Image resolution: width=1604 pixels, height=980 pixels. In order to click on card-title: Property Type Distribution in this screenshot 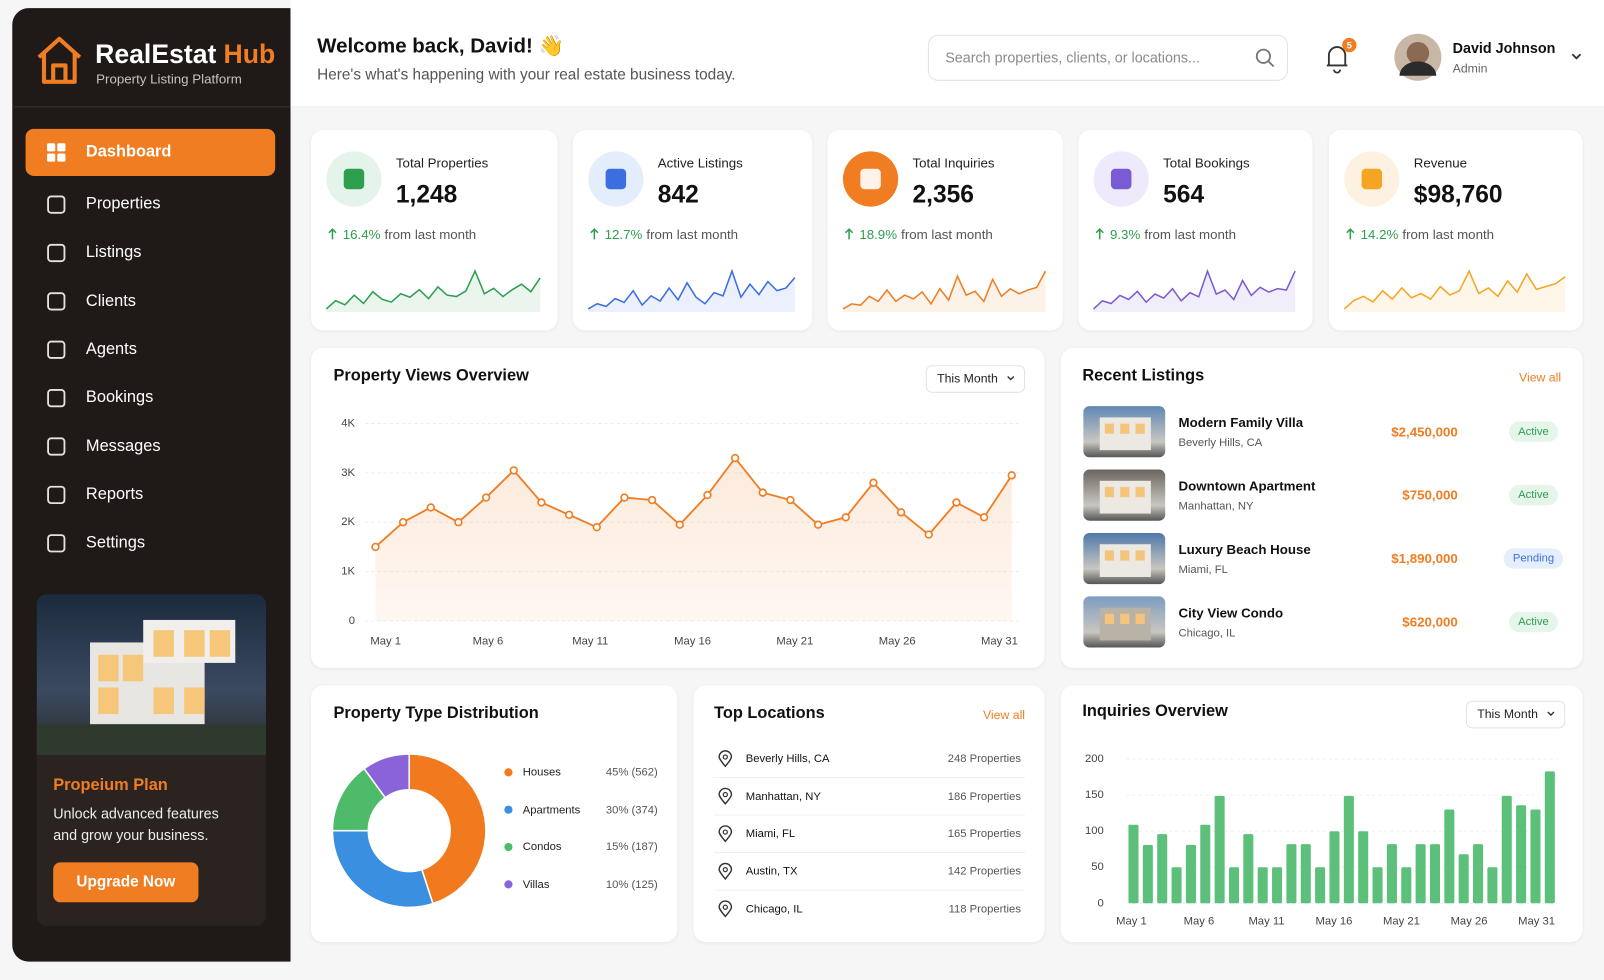, I will do `click(436, 713)`.